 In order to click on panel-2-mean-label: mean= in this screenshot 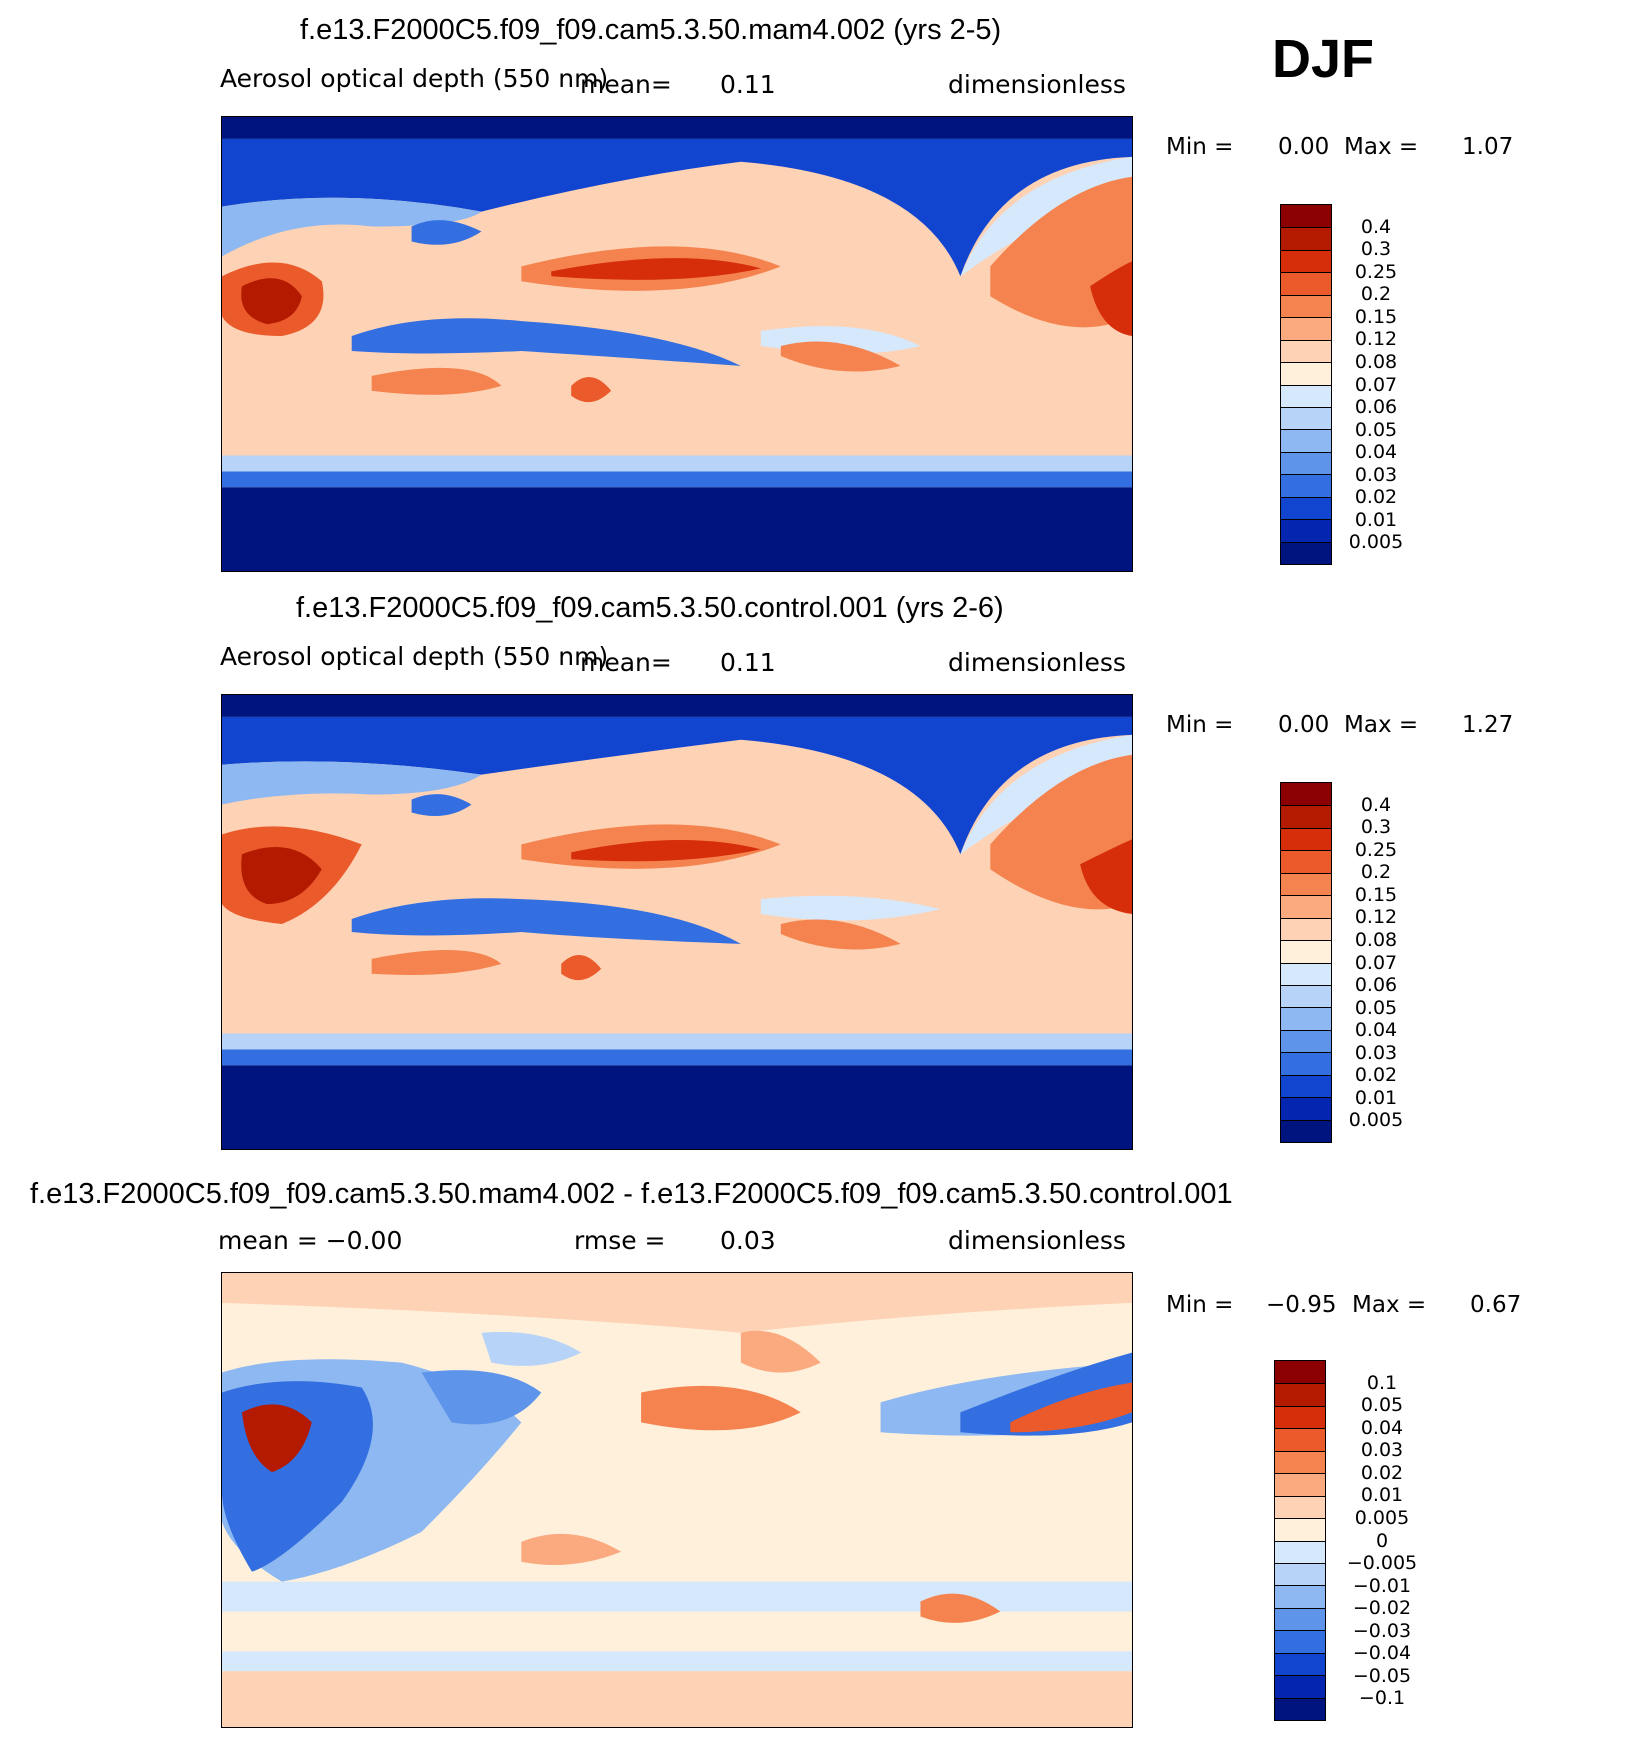, I will do `click(626, 662)`.